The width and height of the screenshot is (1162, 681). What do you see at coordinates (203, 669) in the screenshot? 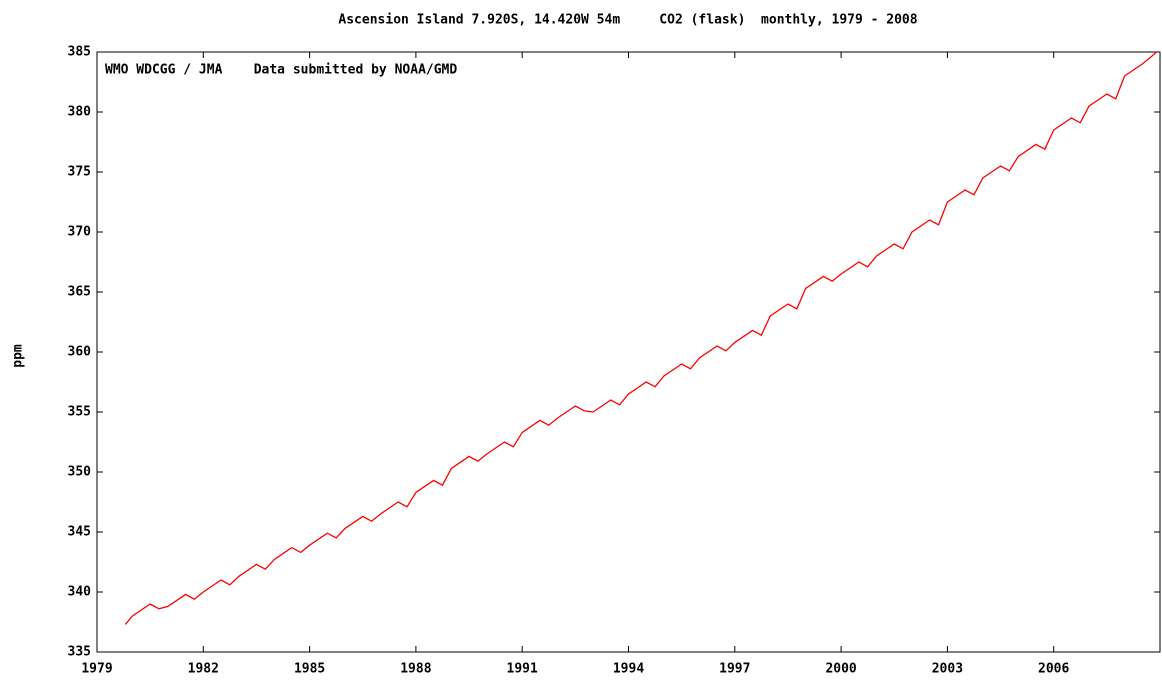
I see `x-tick-label: 1982` at bounding box center [203, 669].